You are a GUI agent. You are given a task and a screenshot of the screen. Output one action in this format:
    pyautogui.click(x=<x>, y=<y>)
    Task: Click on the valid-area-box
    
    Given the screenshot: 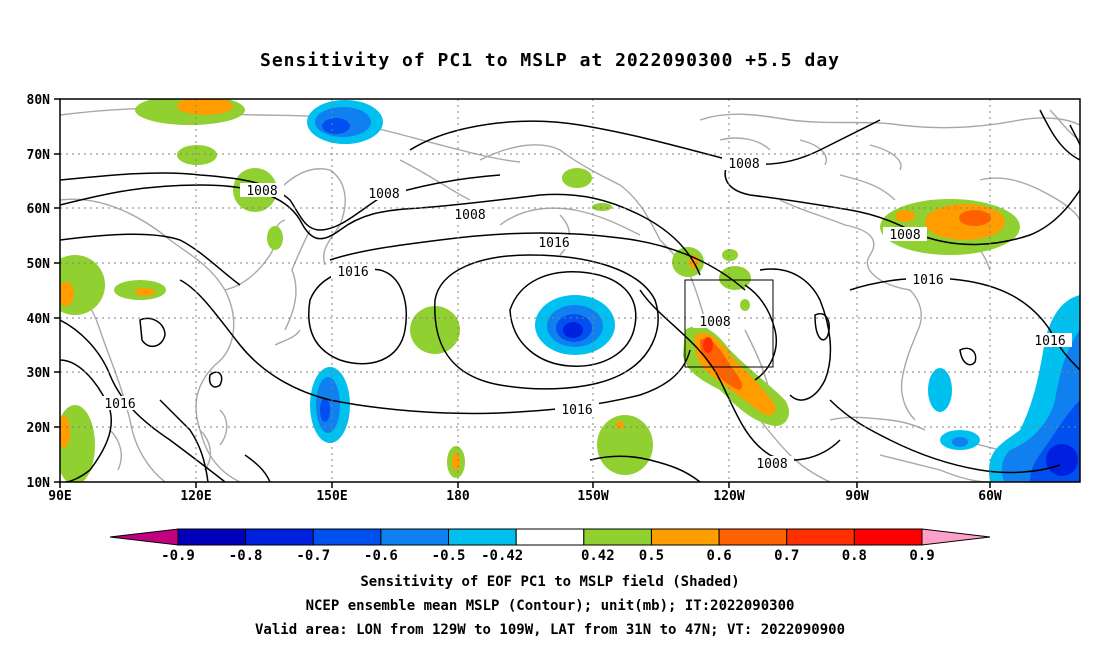 What is the action you would take?
    pyautogui.click(x=729, y=323)
    